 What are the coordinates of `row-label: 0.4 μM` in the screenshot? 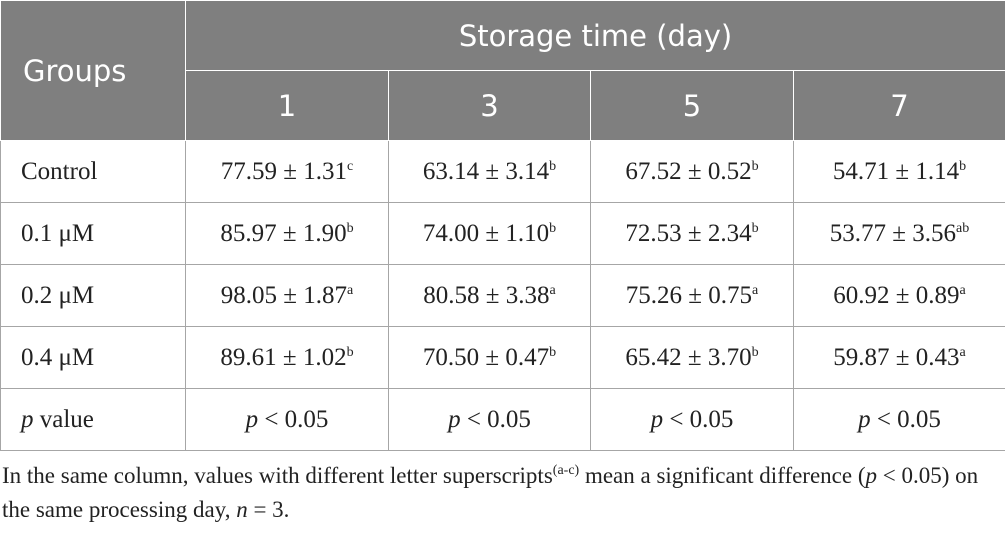 It's located at (93, 357).